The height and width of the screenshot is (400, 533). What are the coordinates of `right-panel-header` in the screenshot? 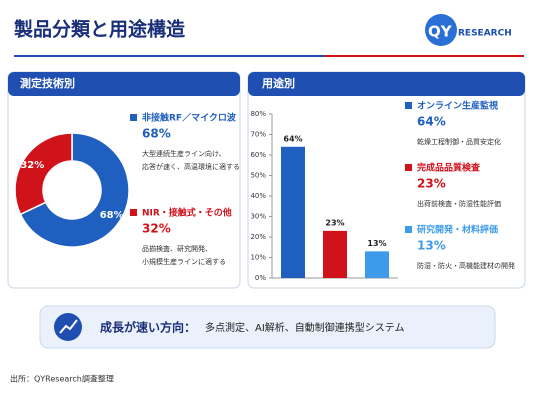 It's located at (386, 84).